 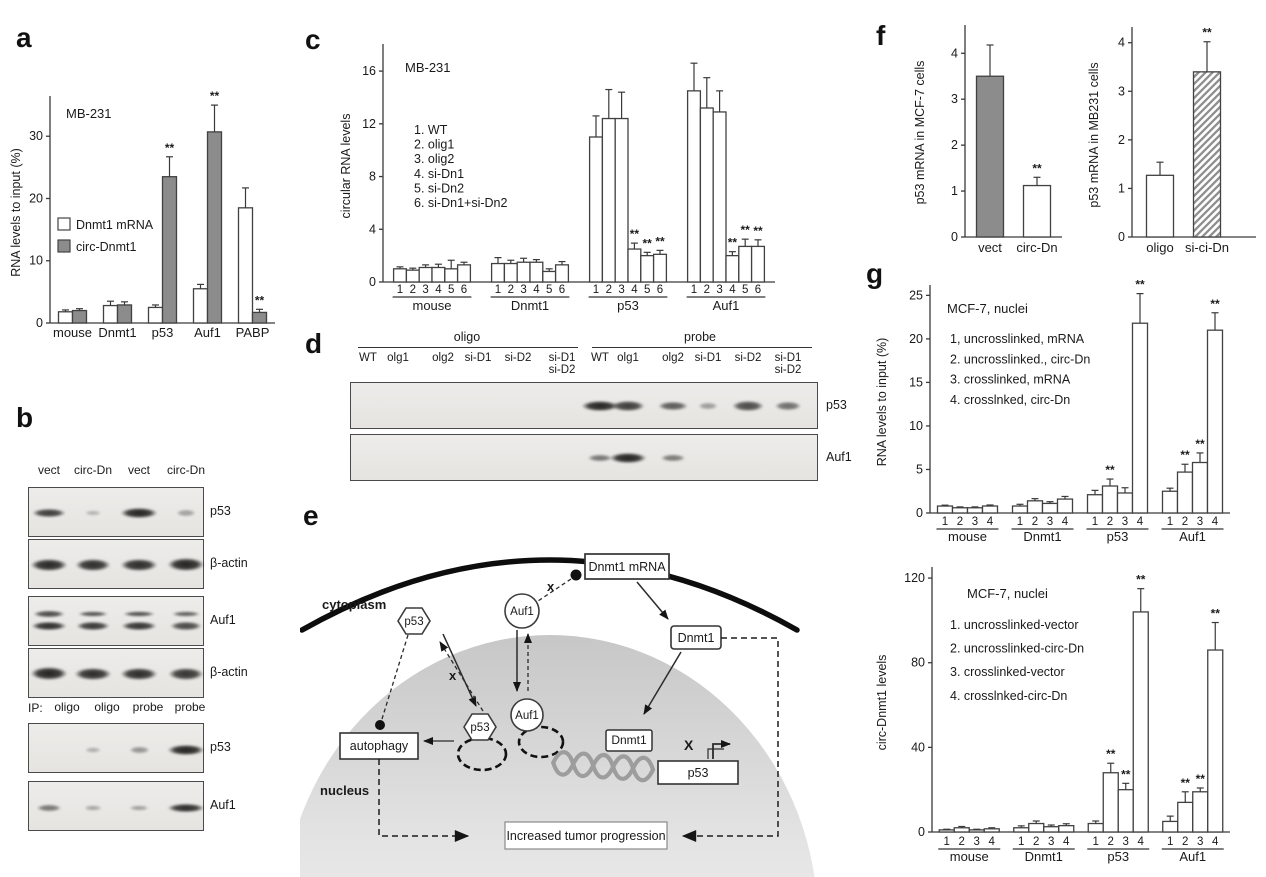 I want to click on dnmt1-mrna-box, so click(x=627, y=566).